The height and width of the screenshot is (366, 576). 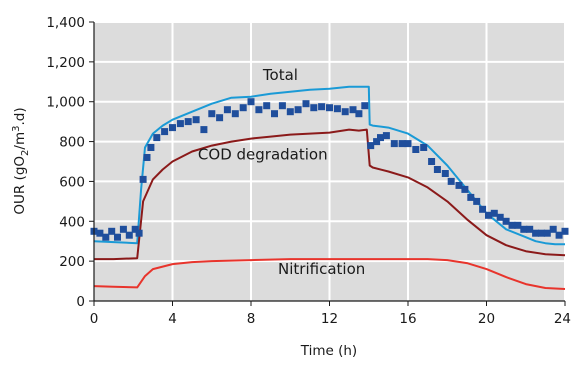 I want to click on x-tick-labels: 0 4 8 12 16 20 24, so click(x=330, y=314).